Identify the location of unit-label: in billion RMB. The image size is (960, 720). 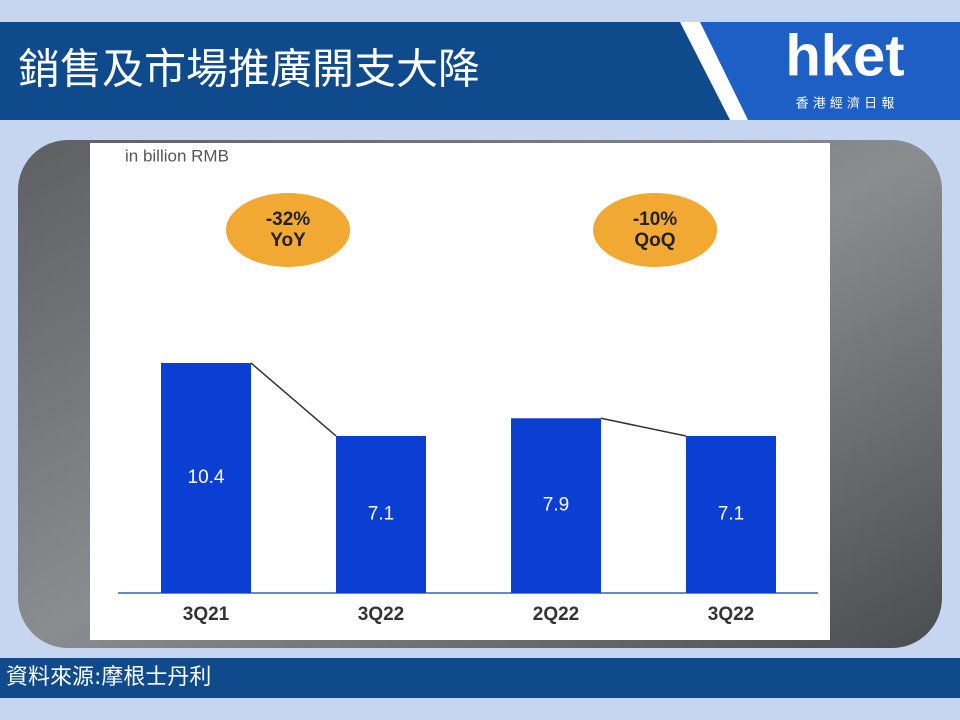
(177, 155).